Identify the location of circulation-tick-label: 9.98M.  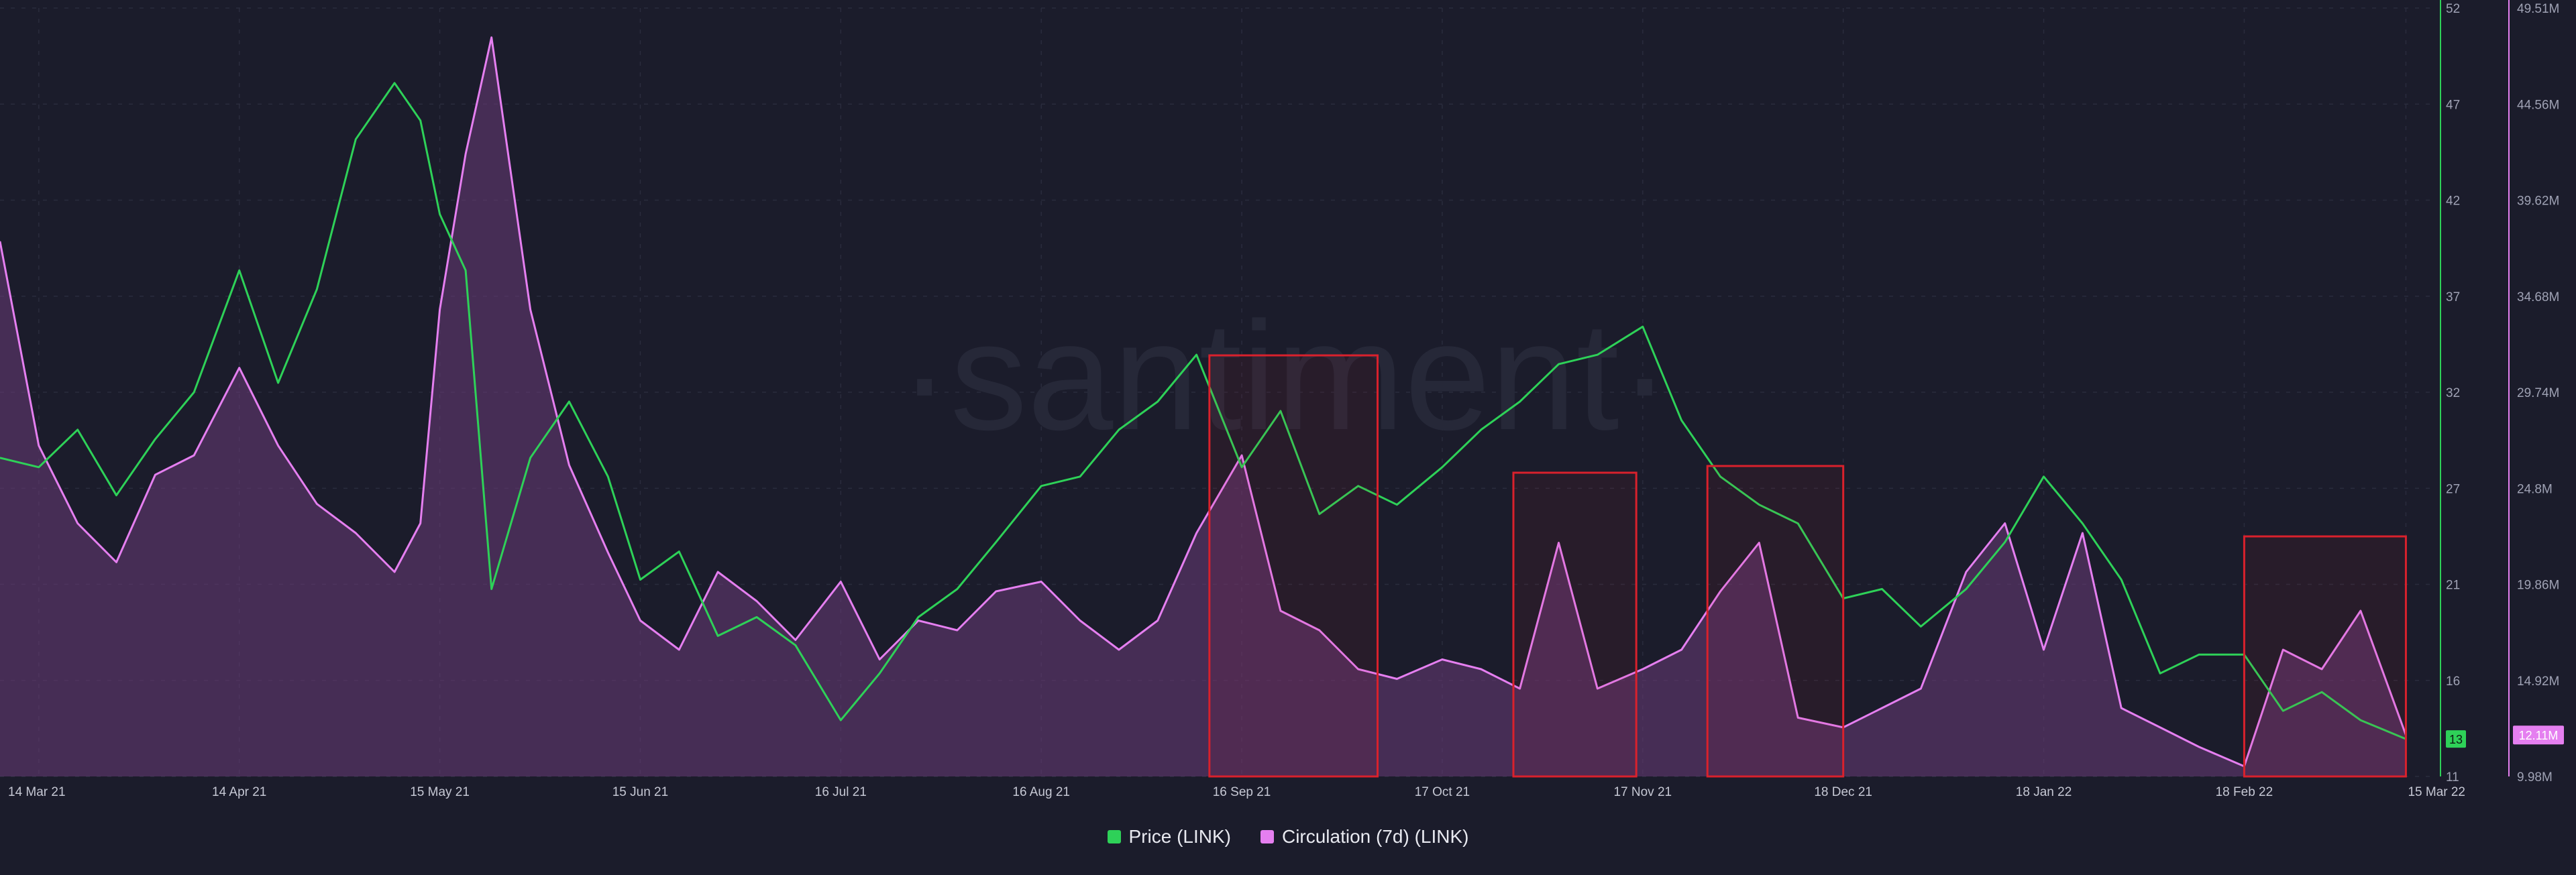
(2535, 777).